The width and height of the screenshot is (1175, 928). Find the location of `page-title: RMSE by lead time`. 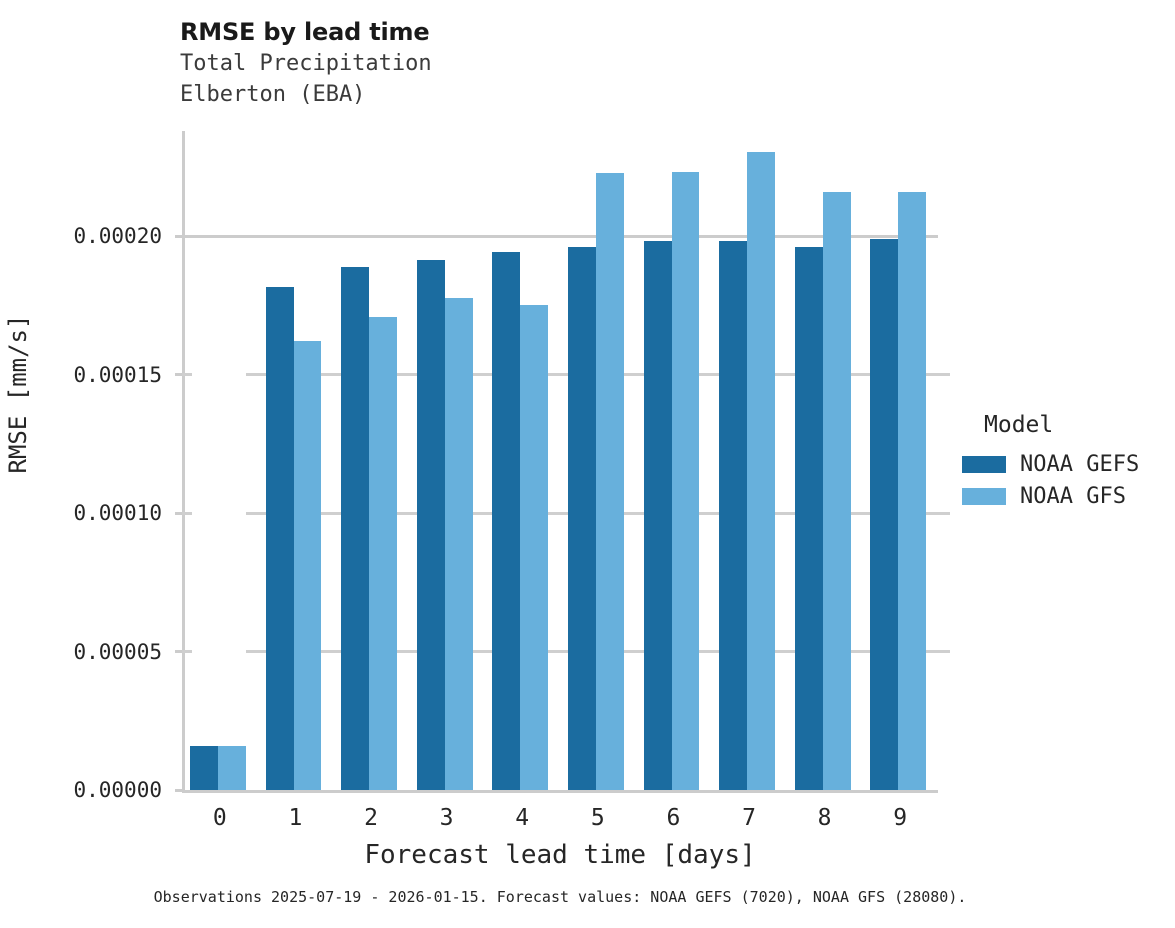

page-title: RMSE by lead time is located at coordinates (305, 32).